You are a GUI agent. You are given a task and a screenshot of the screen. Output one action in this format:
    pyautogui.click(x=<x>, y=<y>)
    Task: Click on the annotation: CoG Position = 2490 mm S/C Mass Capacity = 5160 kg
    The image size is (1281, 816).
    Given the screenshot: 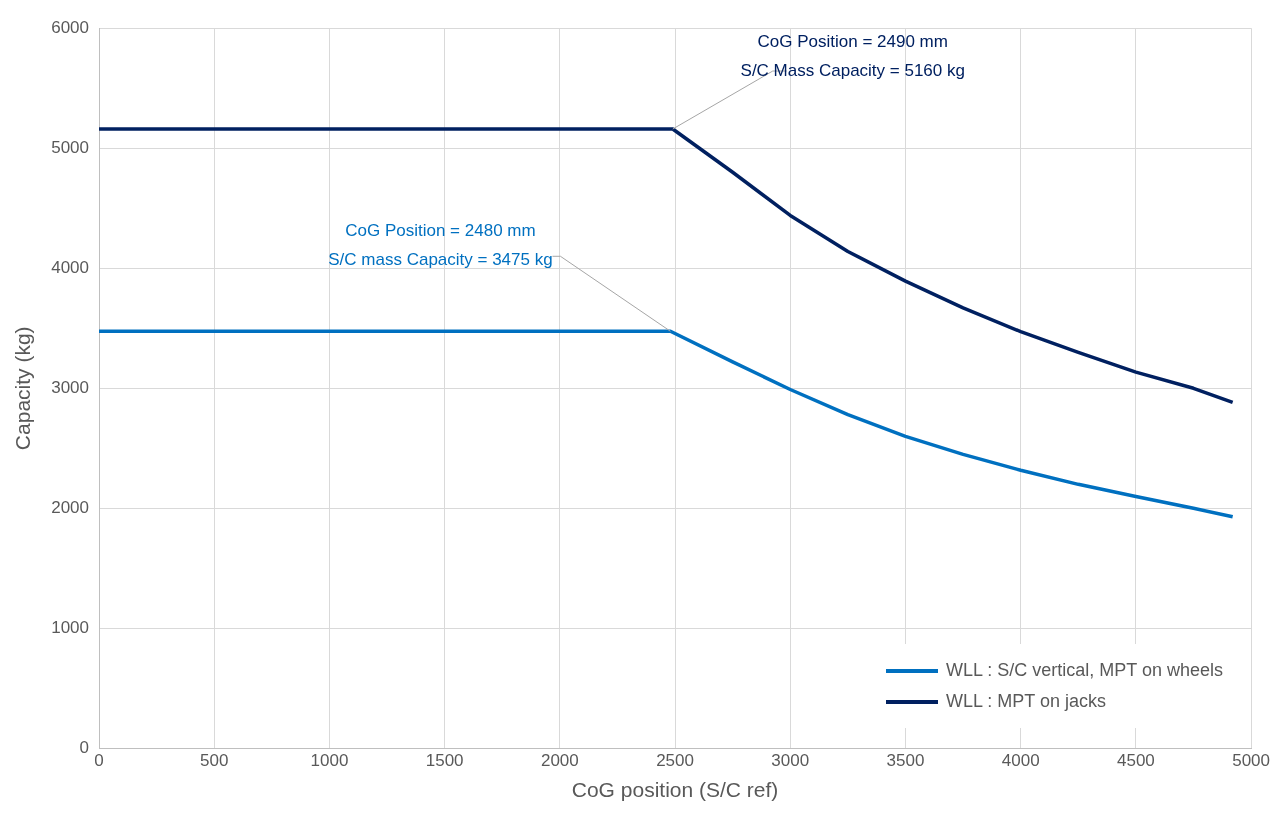 What is the action you would take?
    pyautogui.click(x=852, y=56)
    